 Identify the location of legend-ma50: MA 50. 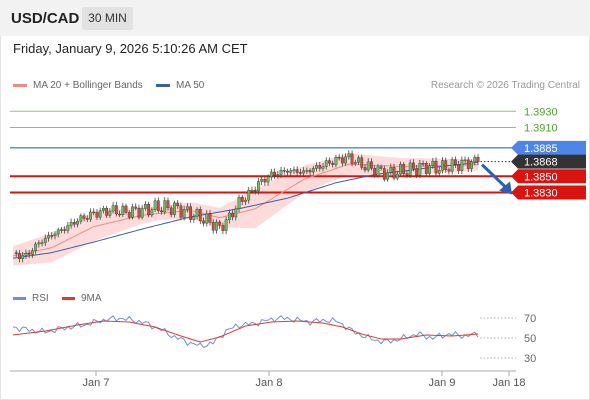
(180, 85).